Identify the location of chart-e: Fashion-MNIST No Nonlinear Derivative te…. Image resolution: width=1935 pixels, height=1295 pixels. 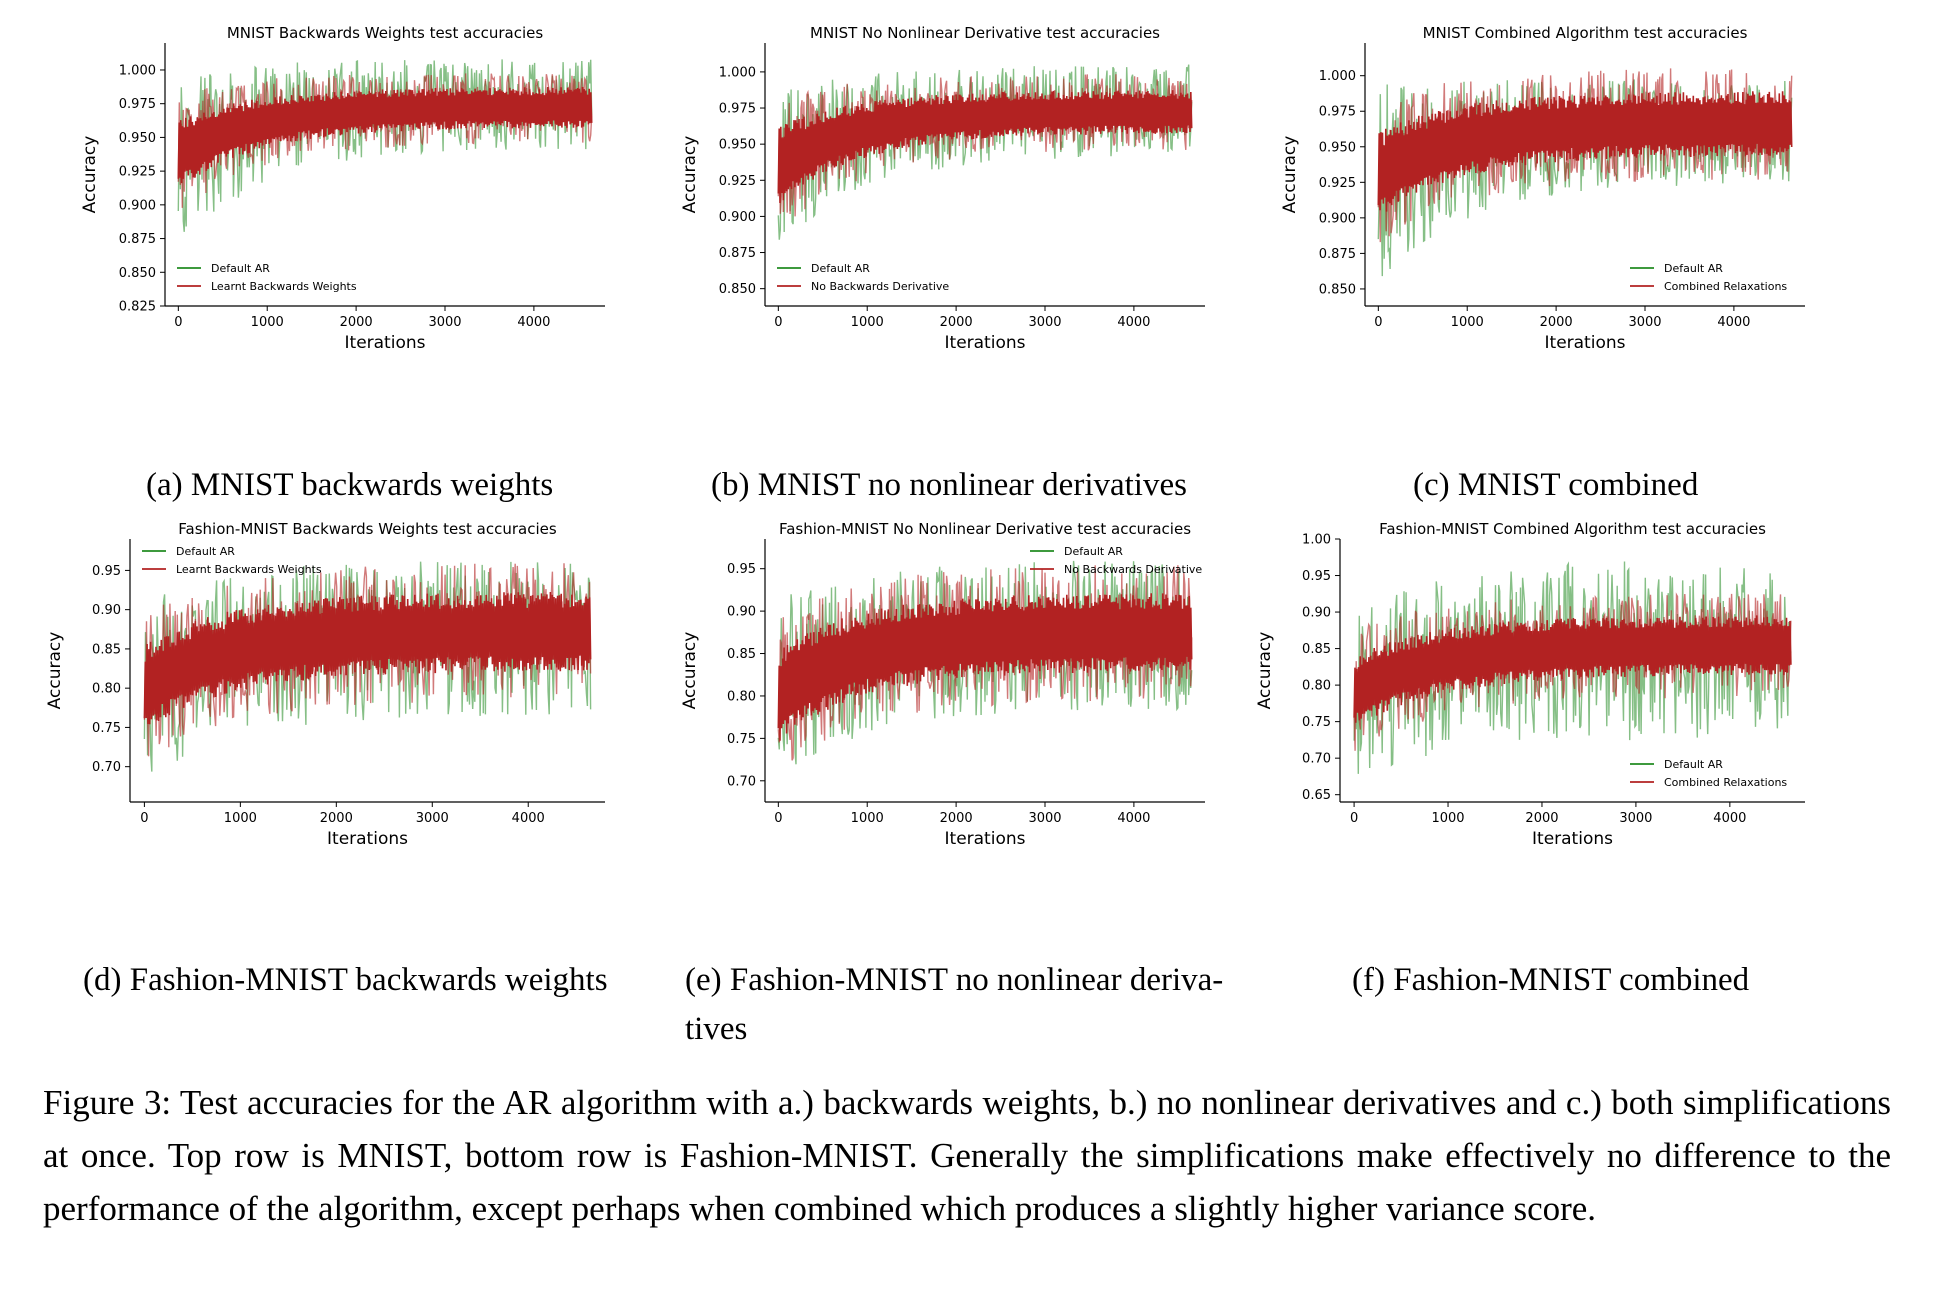
(942, 684).